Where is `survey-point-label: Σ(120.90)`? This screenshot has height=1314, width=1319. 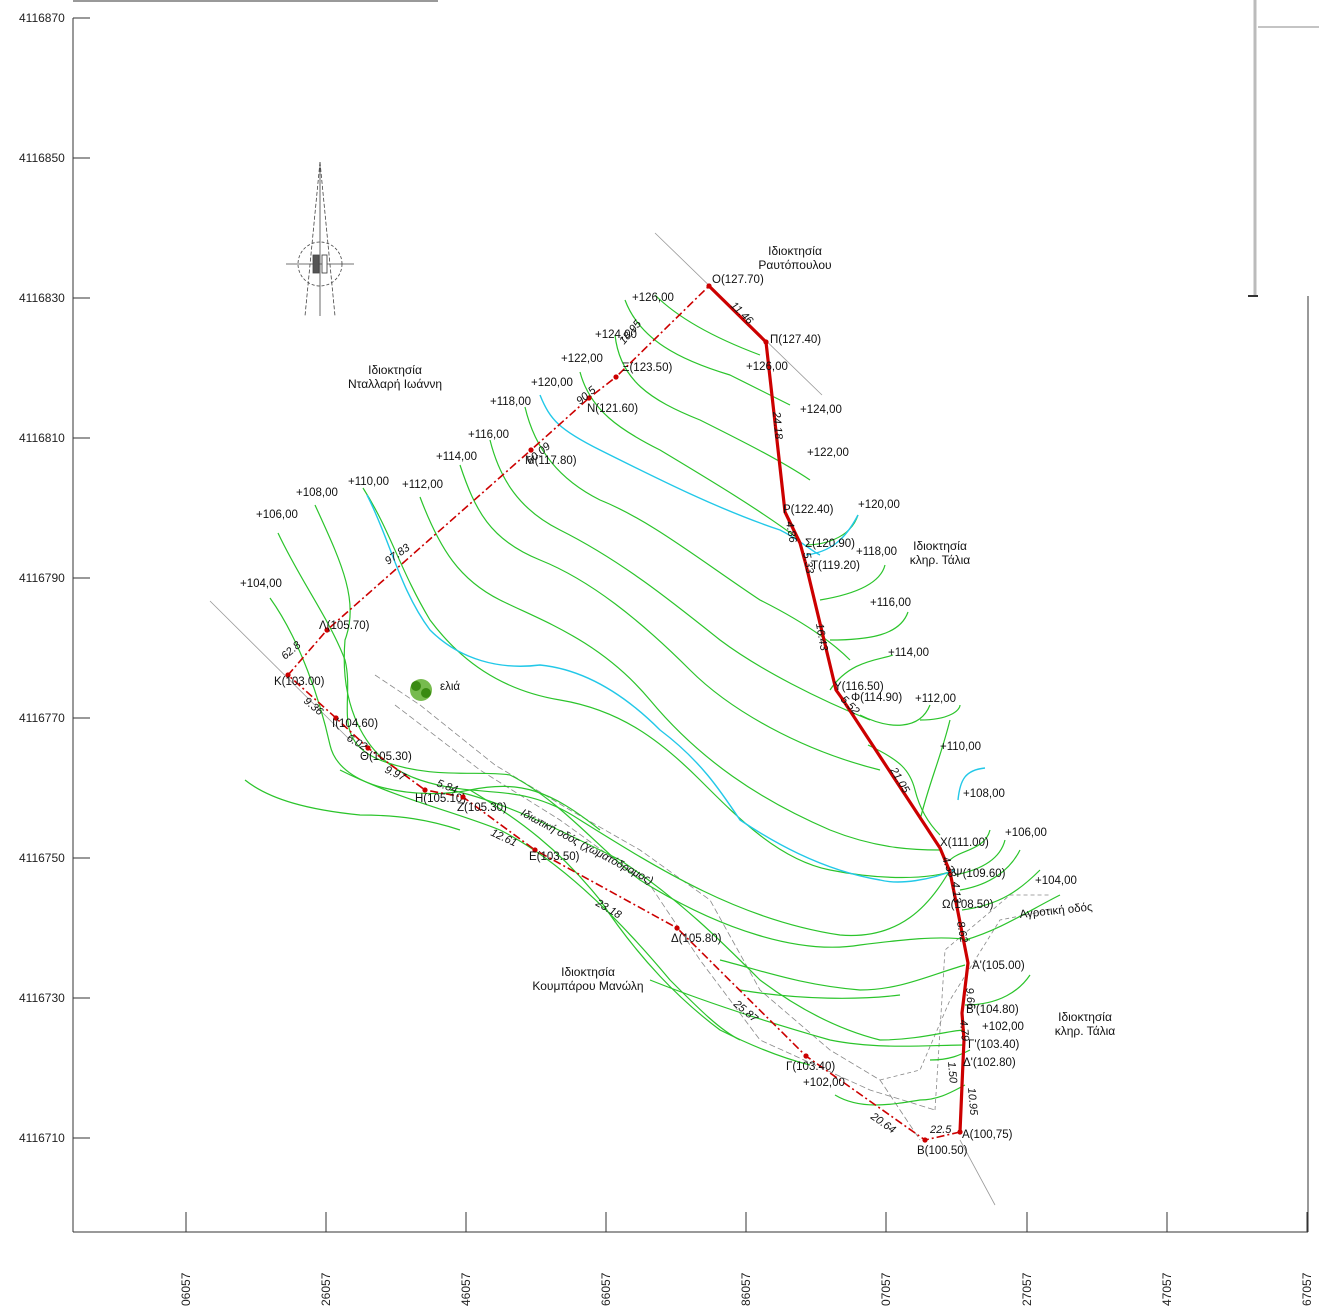
survey-point-label: Σ(120.90) is located at coordinates (830, 544).